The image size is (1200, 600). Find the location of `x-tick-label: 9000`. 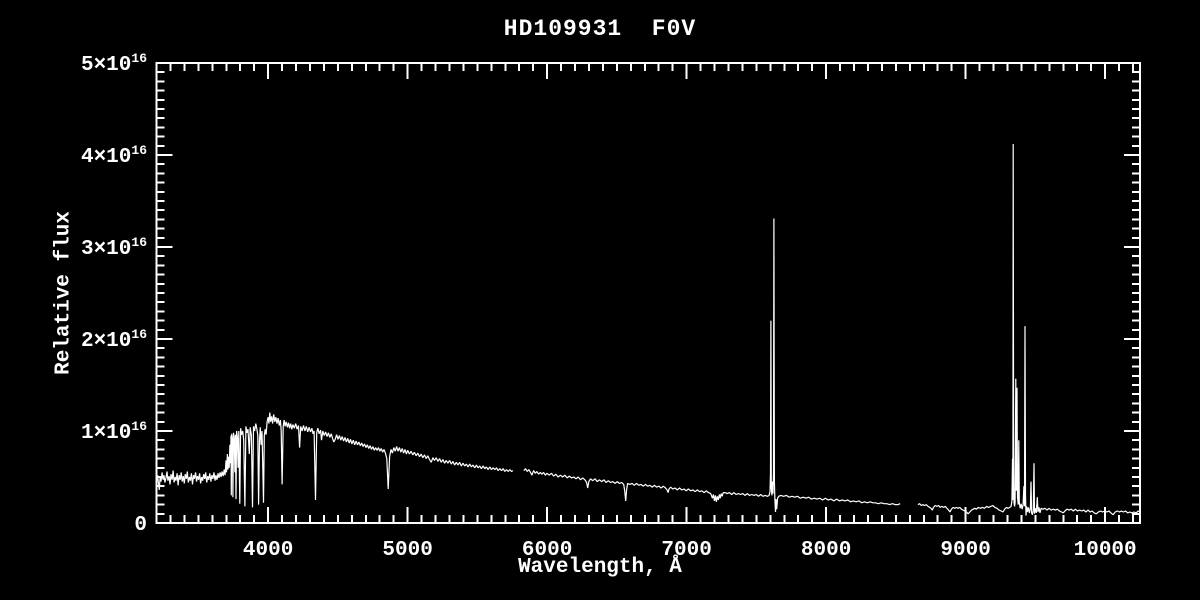

x-tick-label: 9000 is located at coordinates (965, 550).